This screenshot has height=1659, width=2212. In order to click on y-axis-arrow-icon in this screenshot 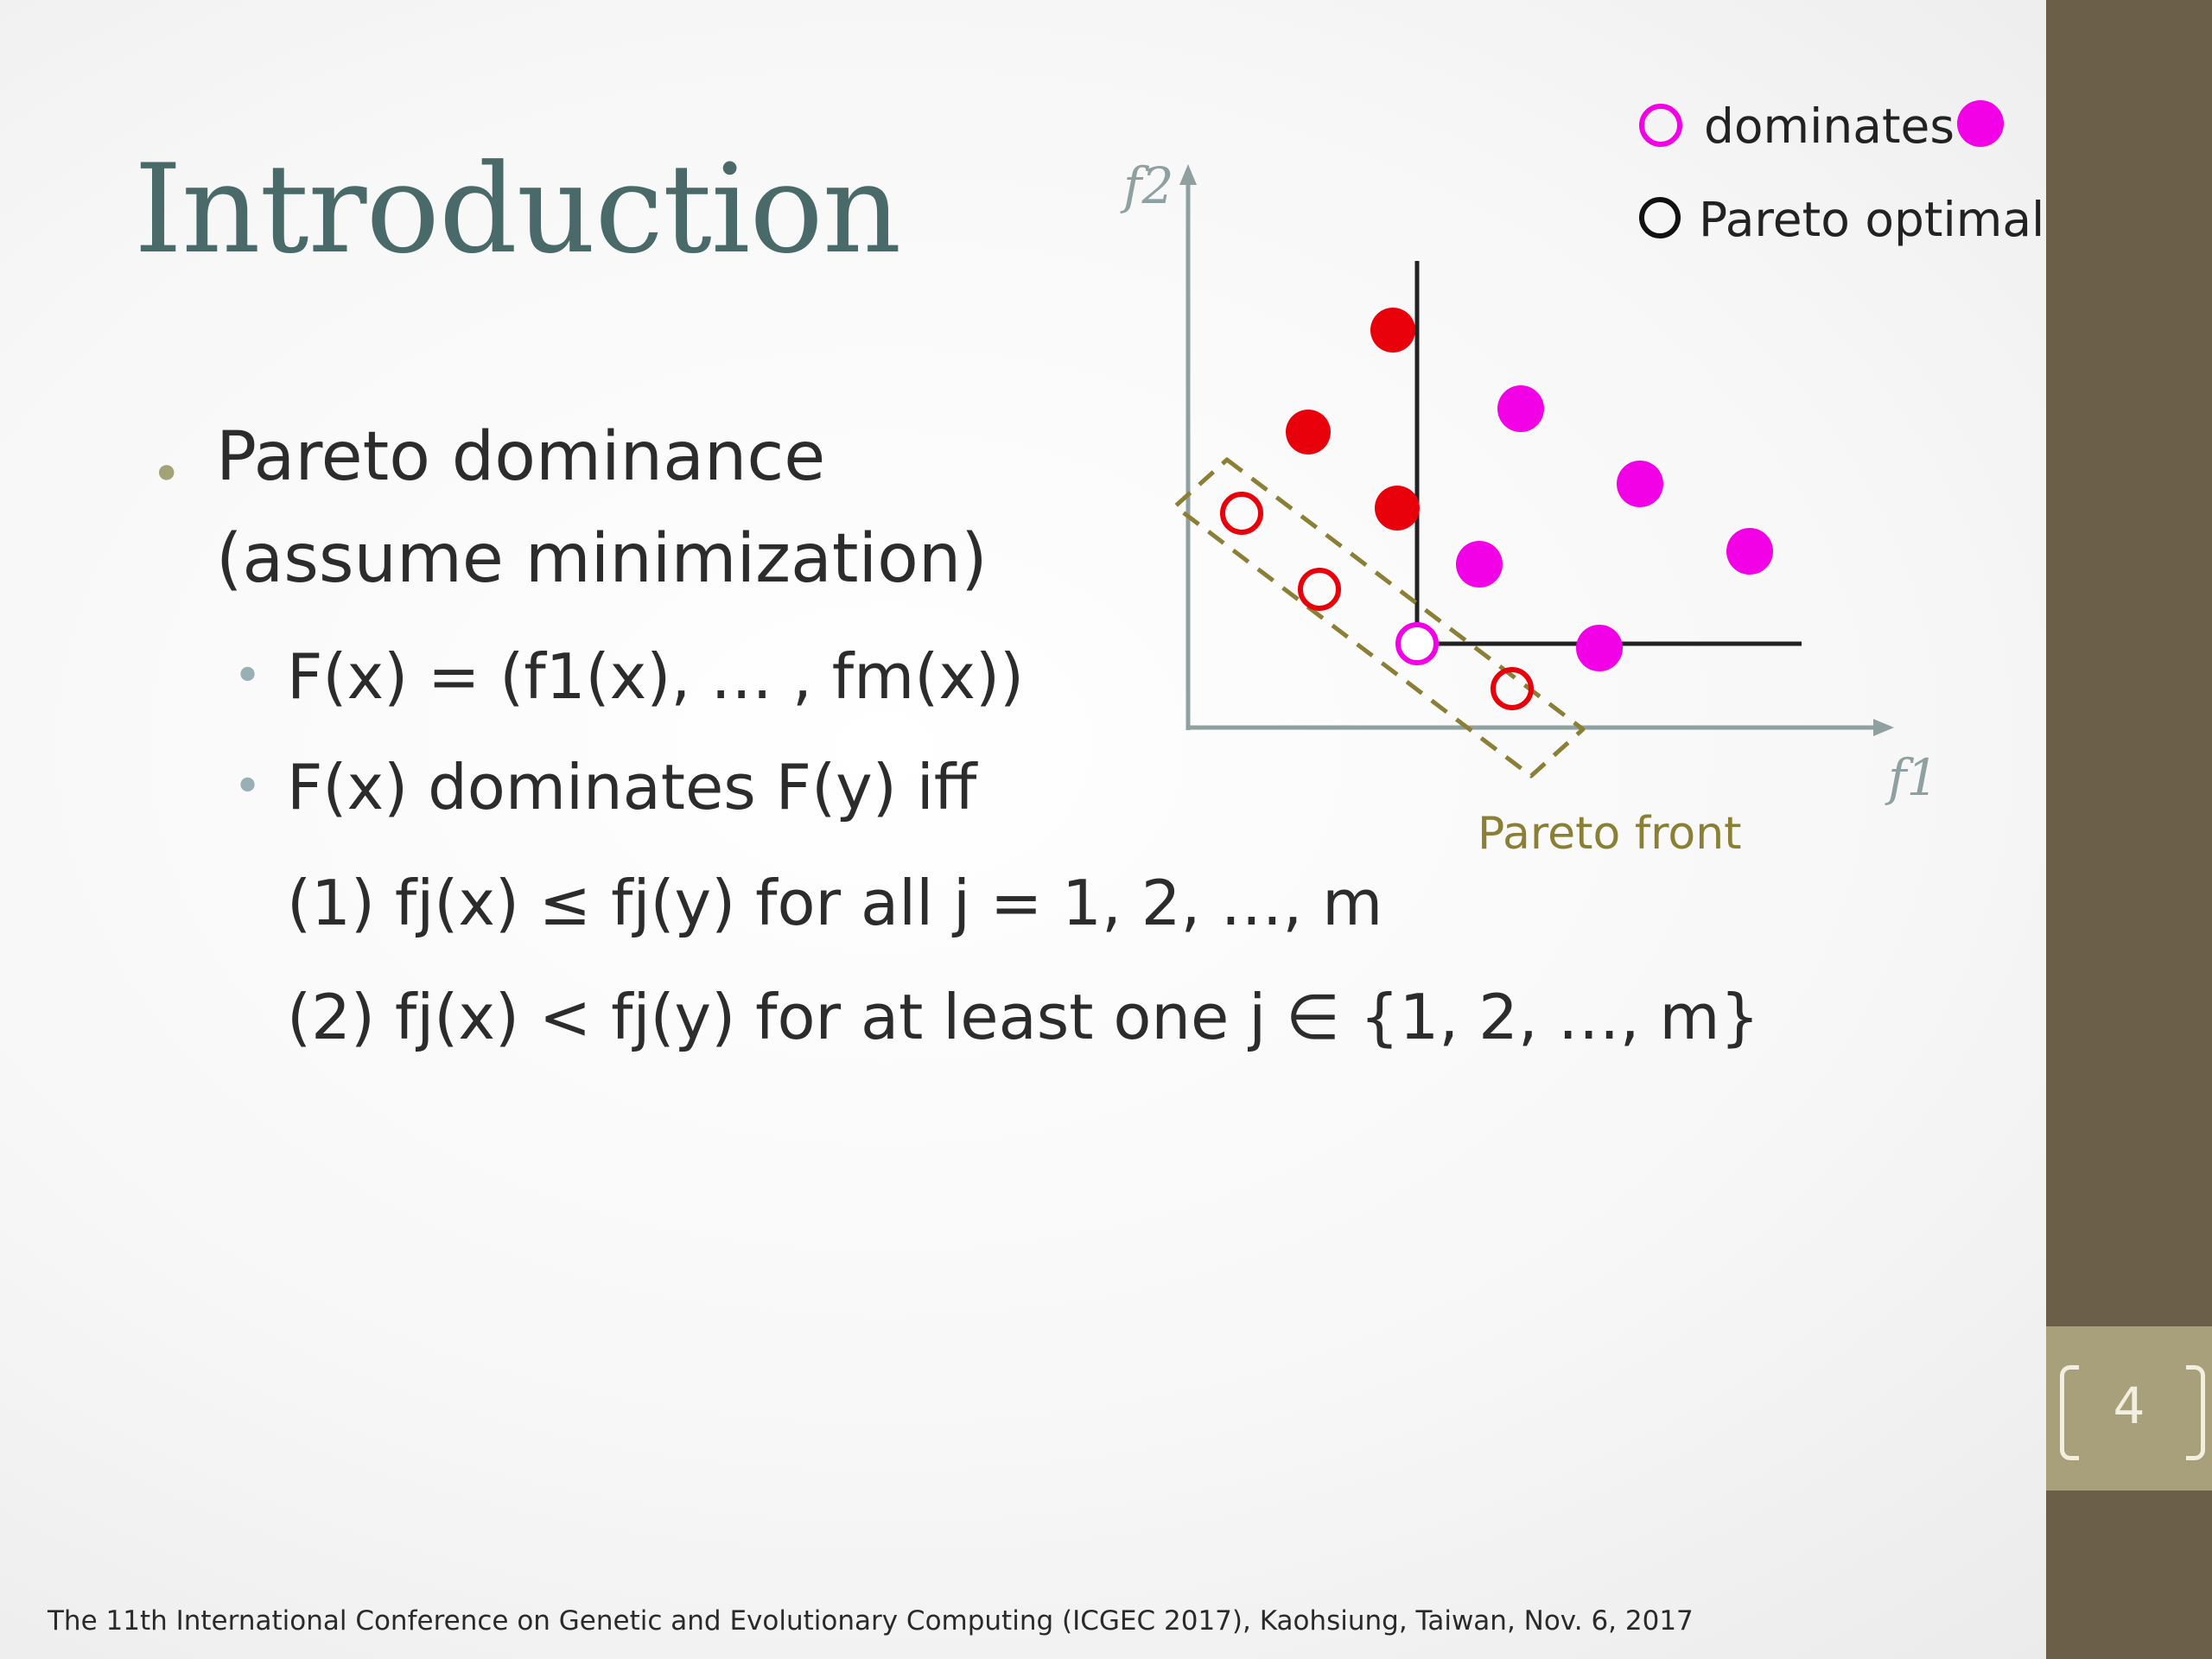, I will do `click(1188, 174)`.